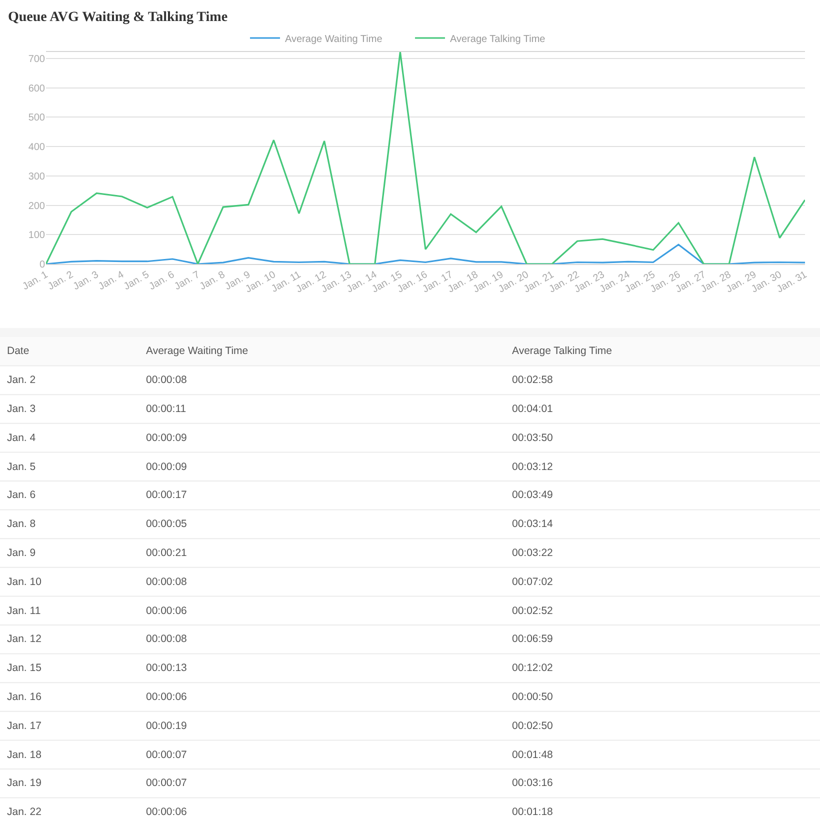 This screenshot has width=820, height=820. I want to click on text: 00:00:50, so click(533, 697).